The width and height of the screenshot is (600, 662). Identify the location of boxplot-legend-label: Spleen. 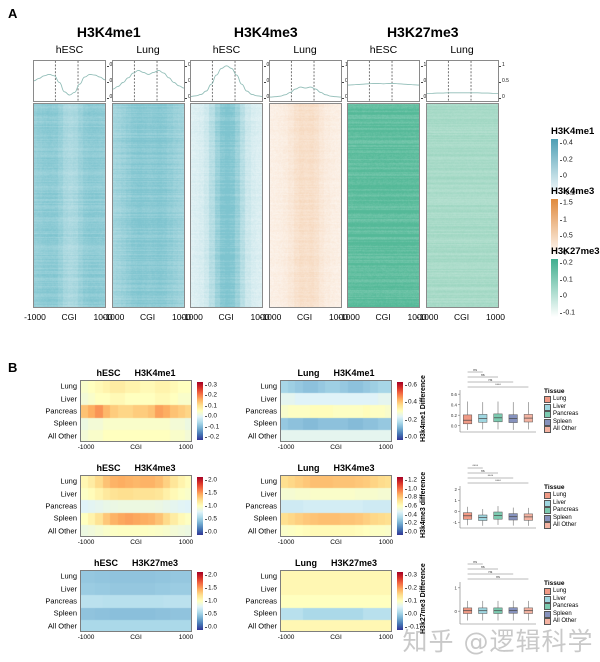
(562, 421).